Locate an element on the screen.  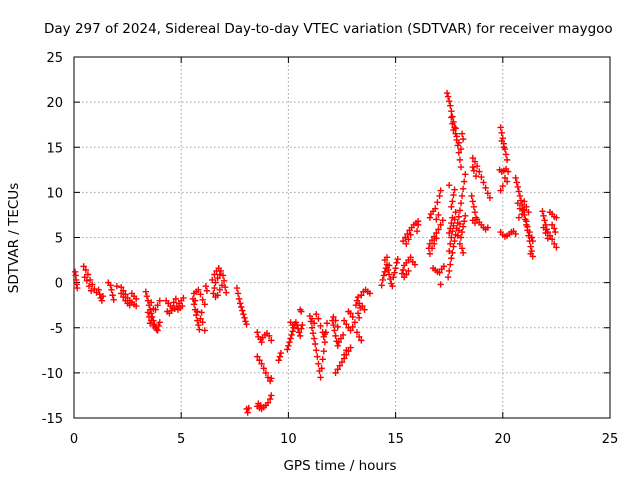
series-sv10 is located at coordinates (241, 306).